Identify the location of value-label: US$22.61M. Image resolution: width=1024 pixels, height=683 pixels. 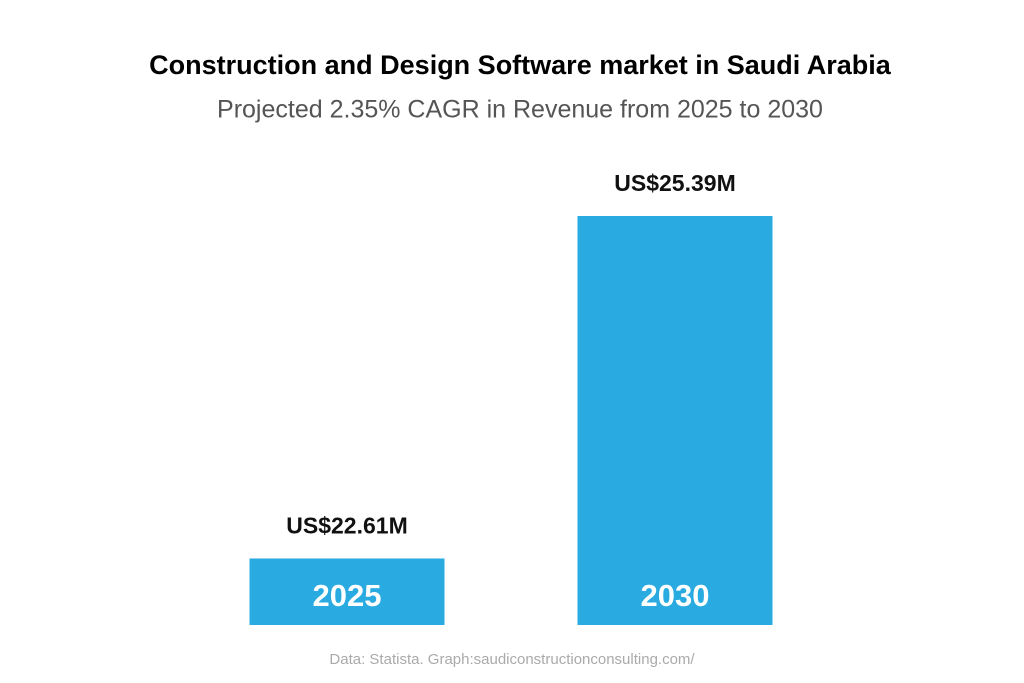
(346, 526).